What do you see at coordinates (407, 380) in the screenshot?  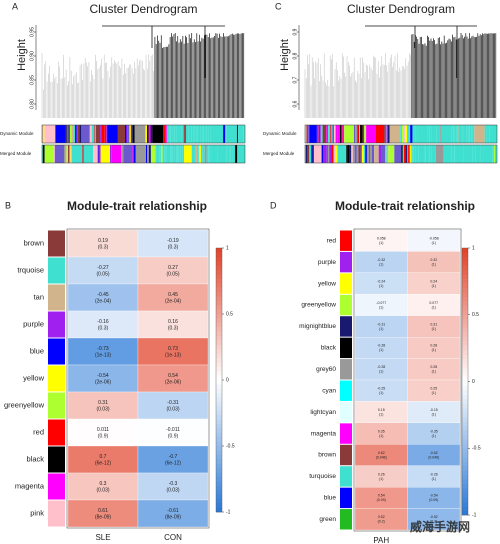 I see `heatmap-frame` at bounding box center [407, 380].